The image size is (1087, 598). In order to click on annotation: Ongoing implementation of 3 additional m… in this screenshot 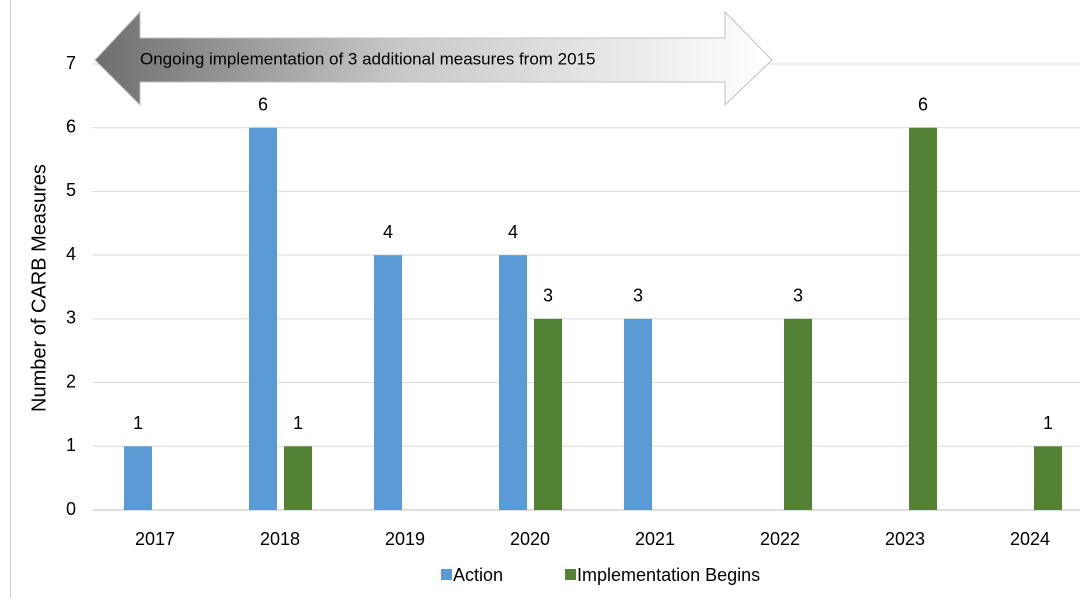, I will do `click(368, 58)`.